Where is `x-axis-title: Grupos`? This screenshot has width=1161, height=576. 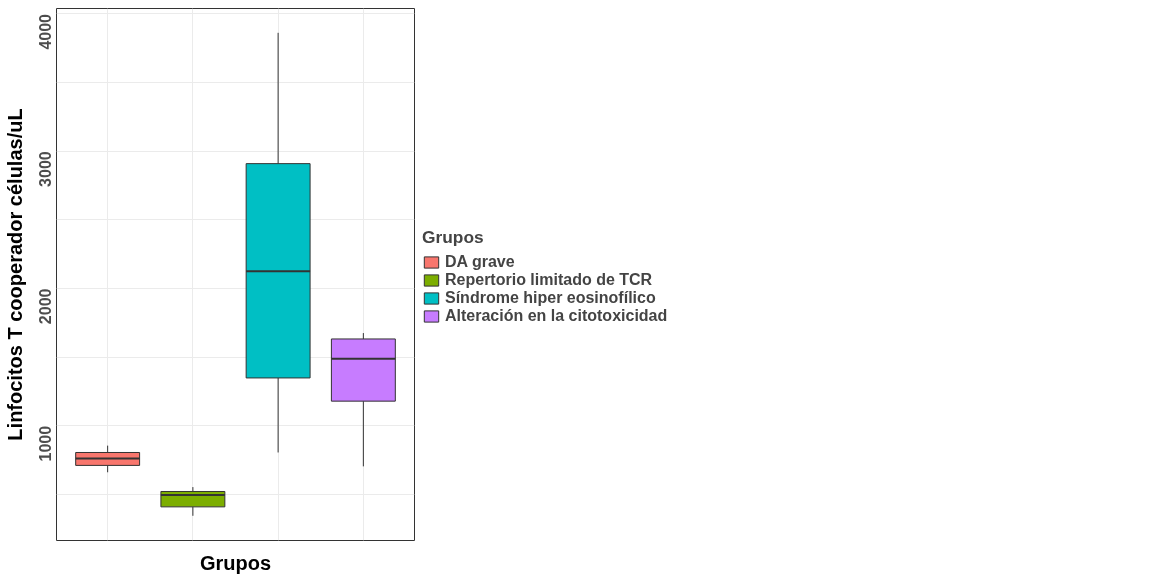 x-axis-title: Grupos is located at coordinates (235, 562).